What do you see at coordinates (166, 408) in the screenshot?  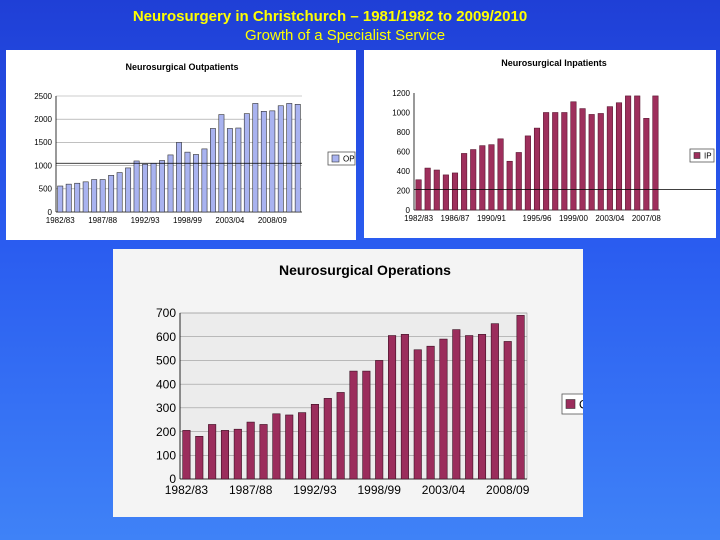 I see `operations-y-tick-label: 300` at bounding box center [166, 408].